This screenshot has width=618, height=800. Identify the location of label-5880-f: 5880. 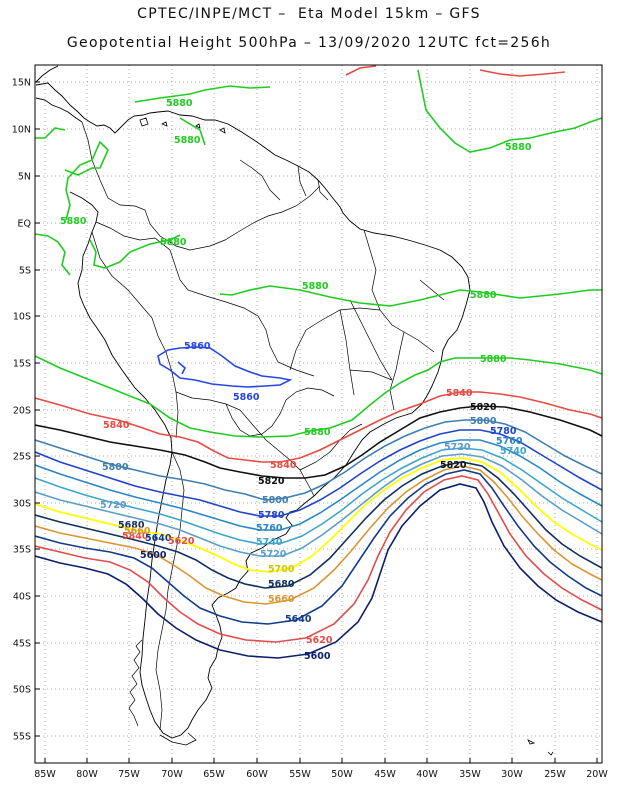
(315, 286).